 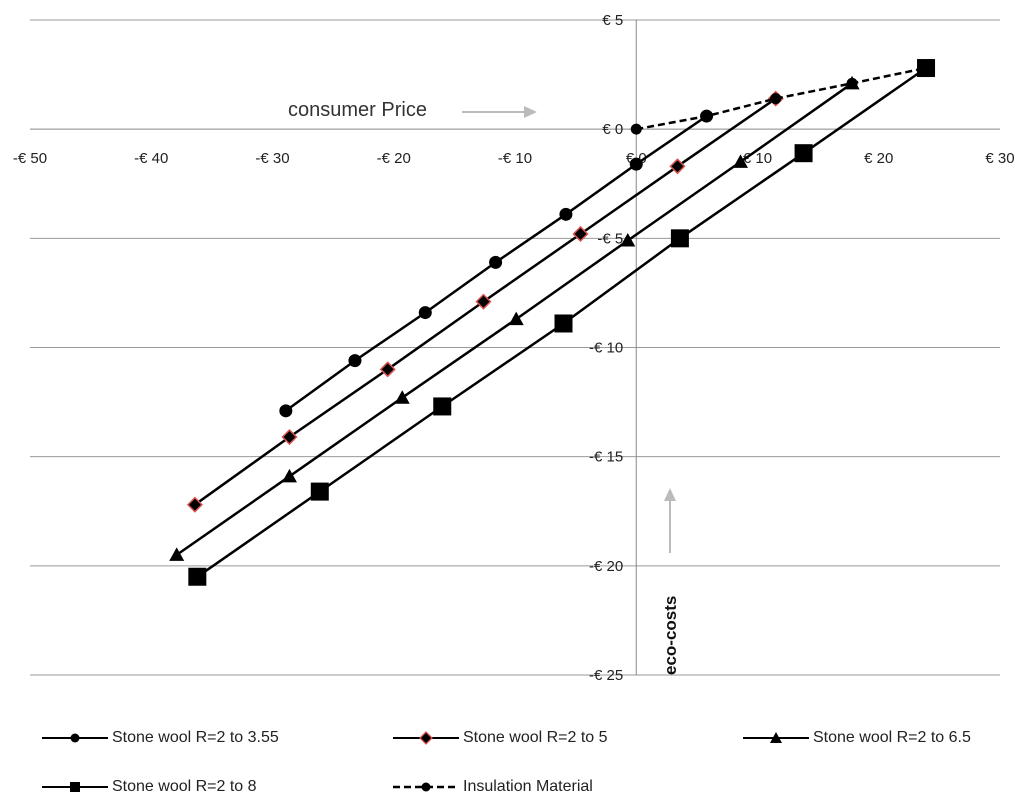 I want to click on x-tick-label: € 30, so click(x=999, y=158).